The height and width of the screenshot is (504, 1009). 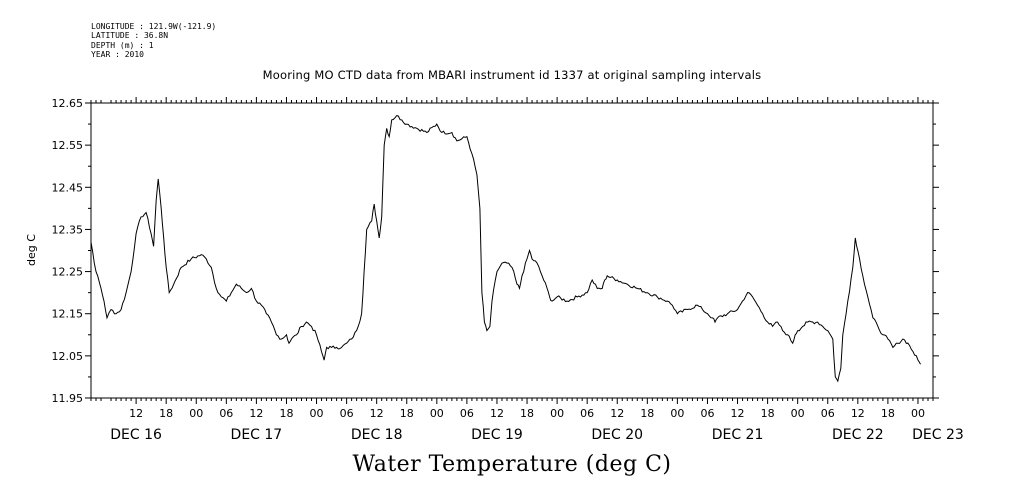 I want to click on x-day-label: DEC 22, so click(x=858, y=435).